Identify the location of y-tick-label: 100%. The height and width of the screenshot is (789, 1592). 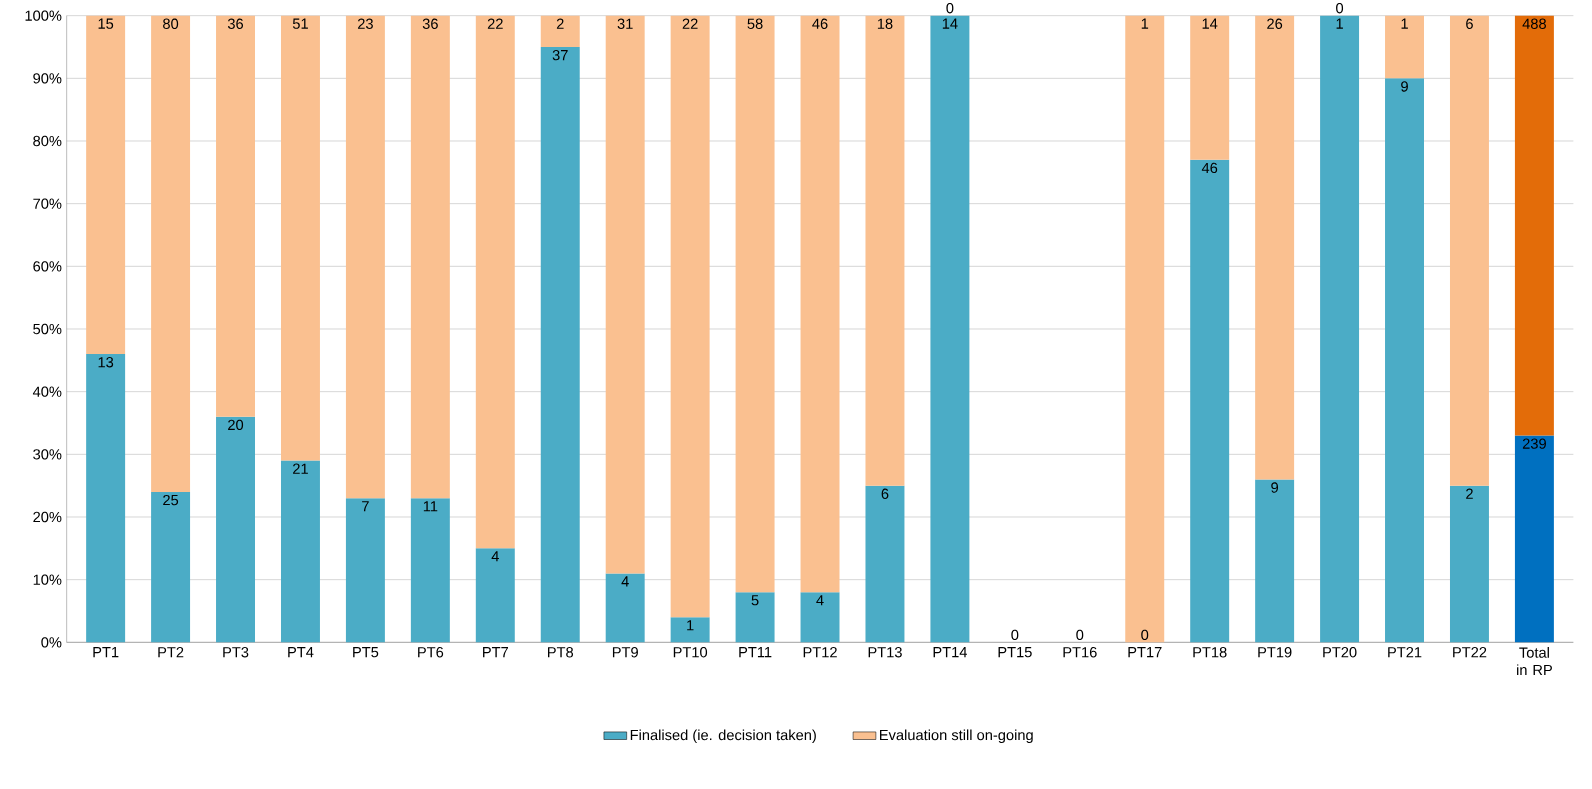
(43, 15).